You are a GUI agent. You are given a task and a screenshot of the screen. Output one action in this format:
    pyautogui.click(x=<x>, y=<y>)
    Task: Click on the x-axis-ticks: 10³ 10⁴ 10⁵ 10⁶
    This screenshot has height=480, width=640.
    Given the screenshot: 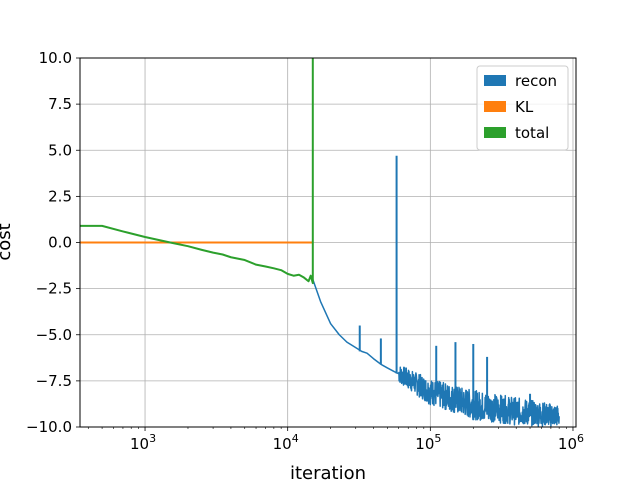 What is the action you would take?
    pyautogui.click(x=335, y=440)
    